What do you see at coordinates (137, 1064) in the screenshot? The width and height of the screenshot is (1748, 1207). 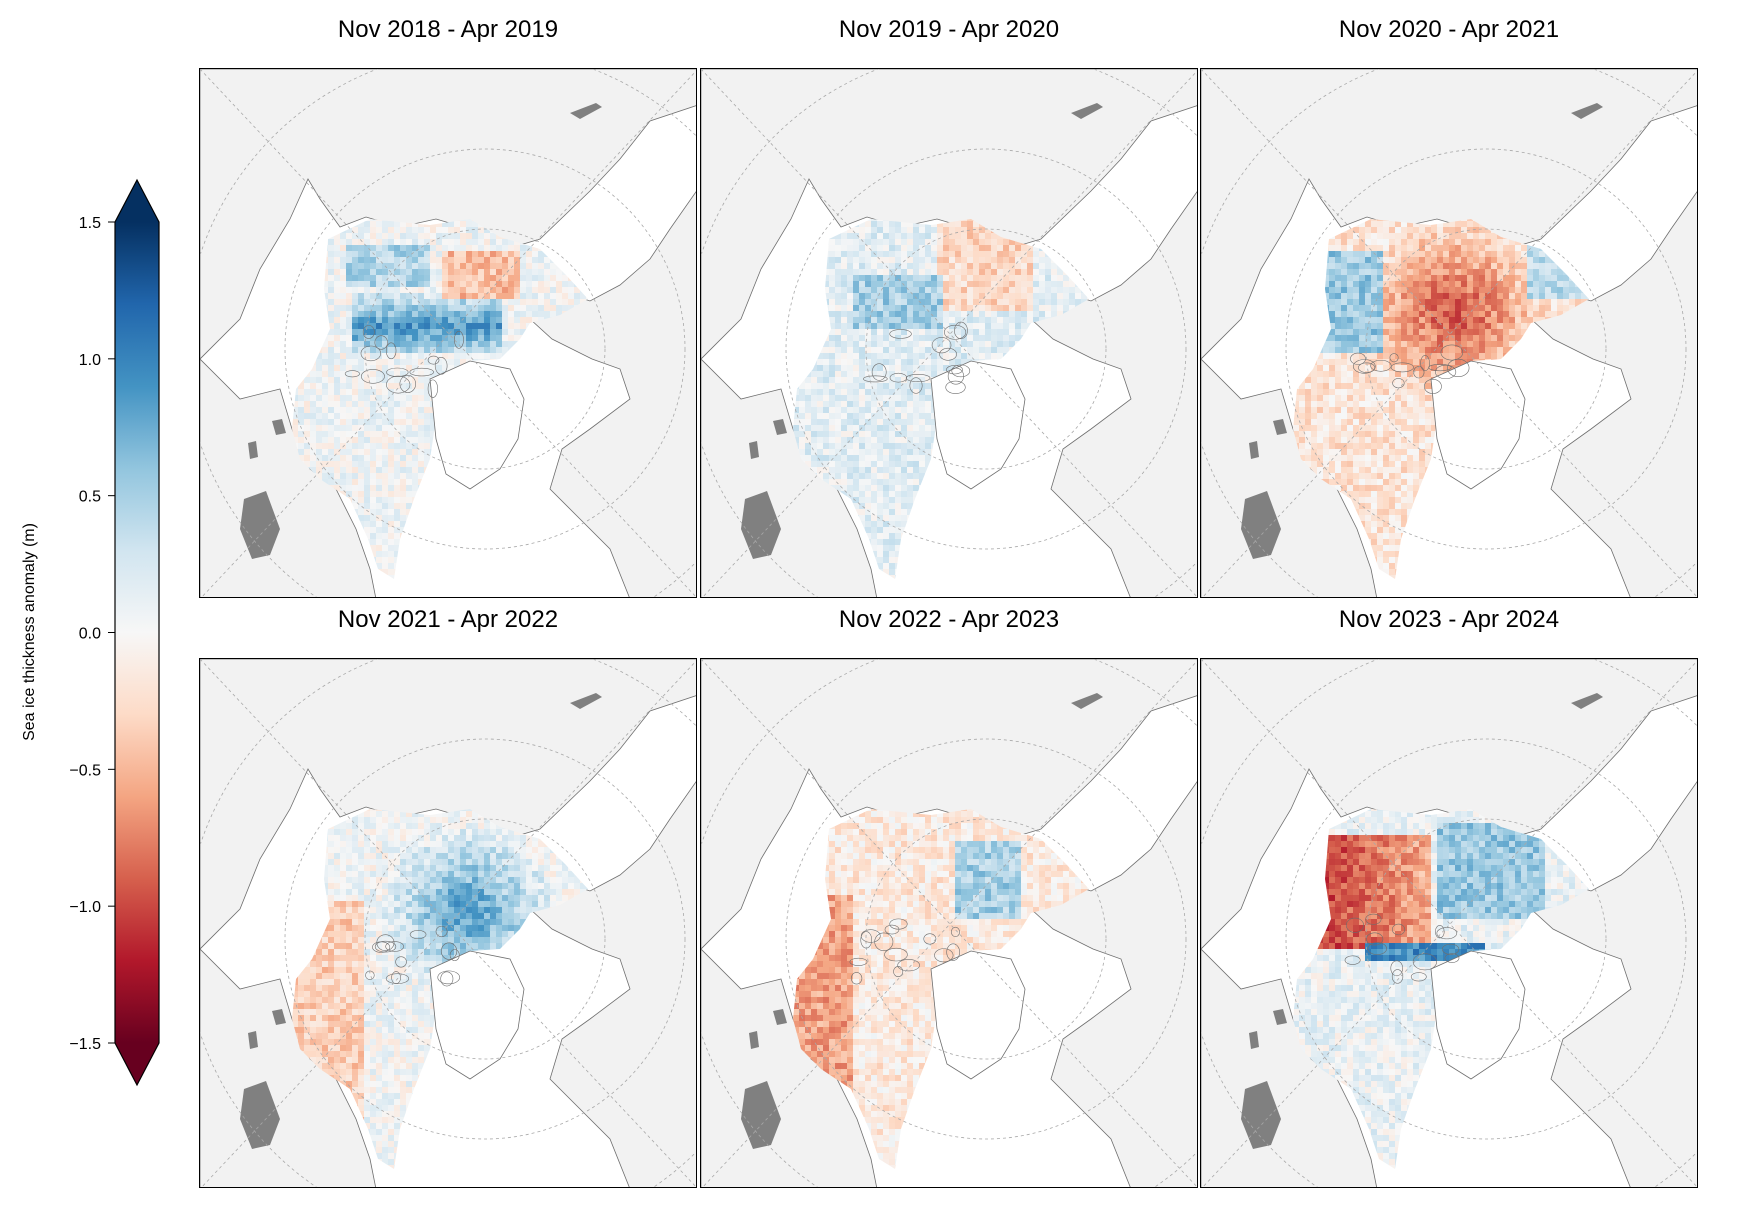 I see `colorbar-extend-min` at bounding box center [137, 1064].